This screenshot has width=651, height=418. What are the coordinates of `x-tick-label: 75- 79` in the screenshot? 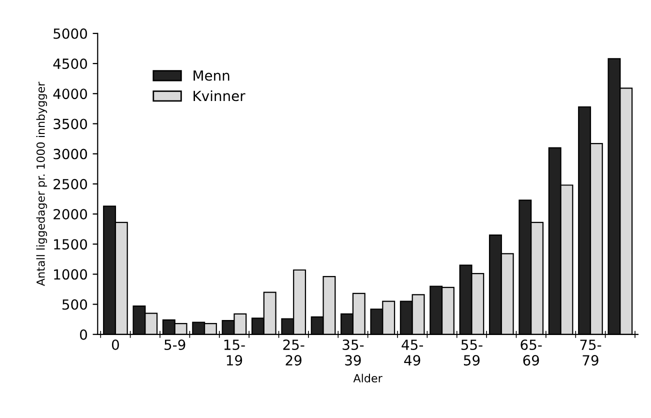 It's located at (591, 353).